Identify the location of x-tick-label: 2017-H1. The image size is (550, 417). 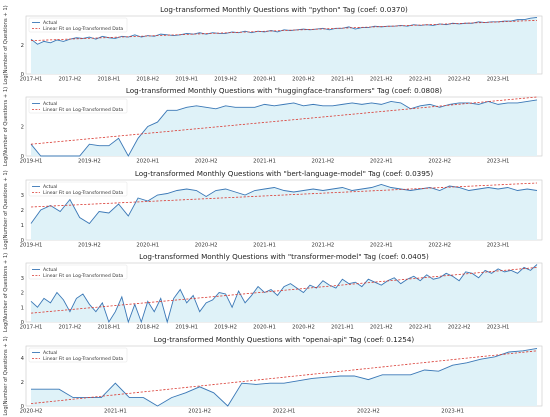
(31, 80).